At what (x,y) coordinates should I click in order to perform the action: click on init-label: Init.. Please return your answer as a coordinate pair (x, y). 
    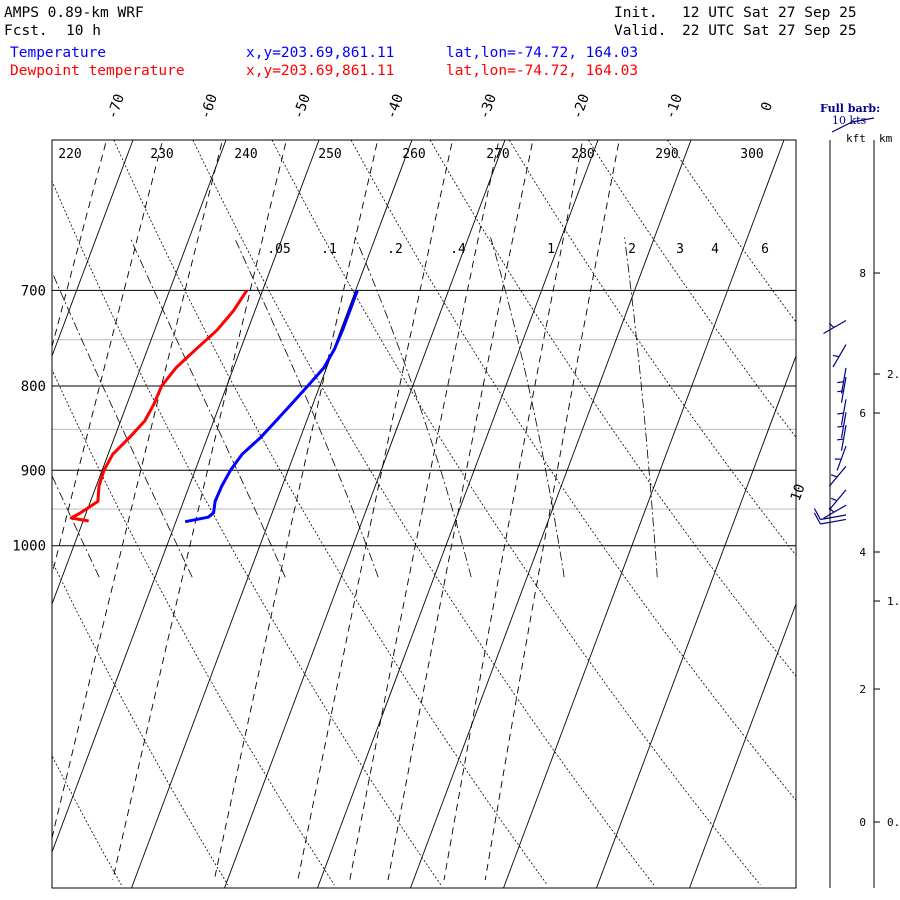
    Looking at the image, I should click on (636, 13).